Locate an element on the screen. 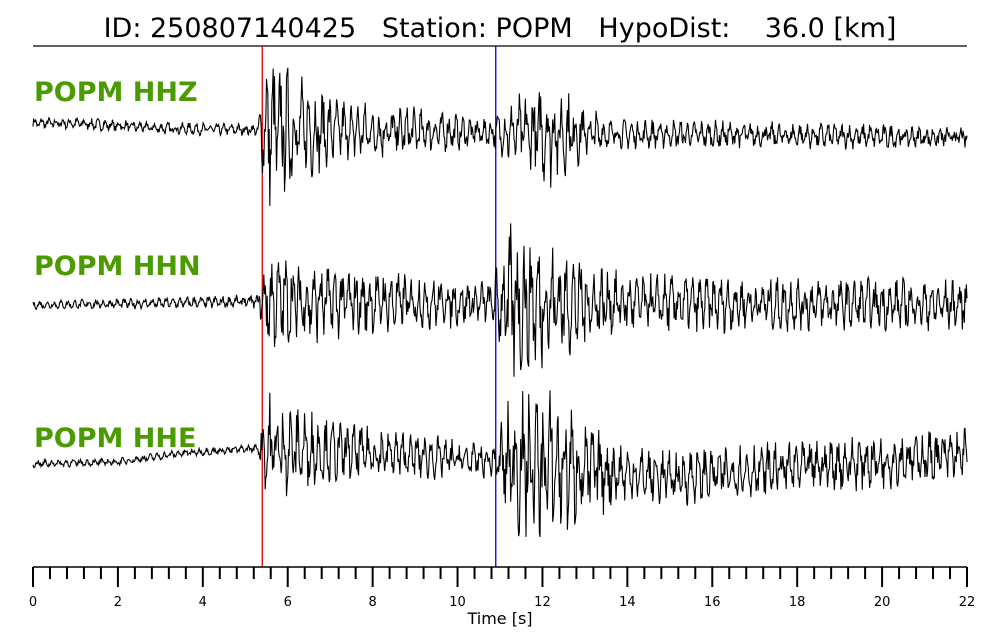  x-tick-label: 4 is located at coordinates (203, 602).